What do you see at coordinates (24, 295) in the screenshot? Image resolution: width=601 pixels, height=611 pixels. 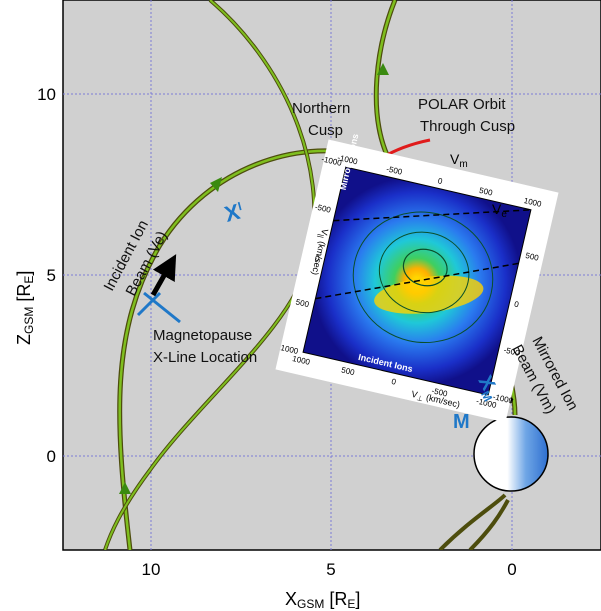 I see `y-axis-label-unit: [R` at bounding box center [24, 295].